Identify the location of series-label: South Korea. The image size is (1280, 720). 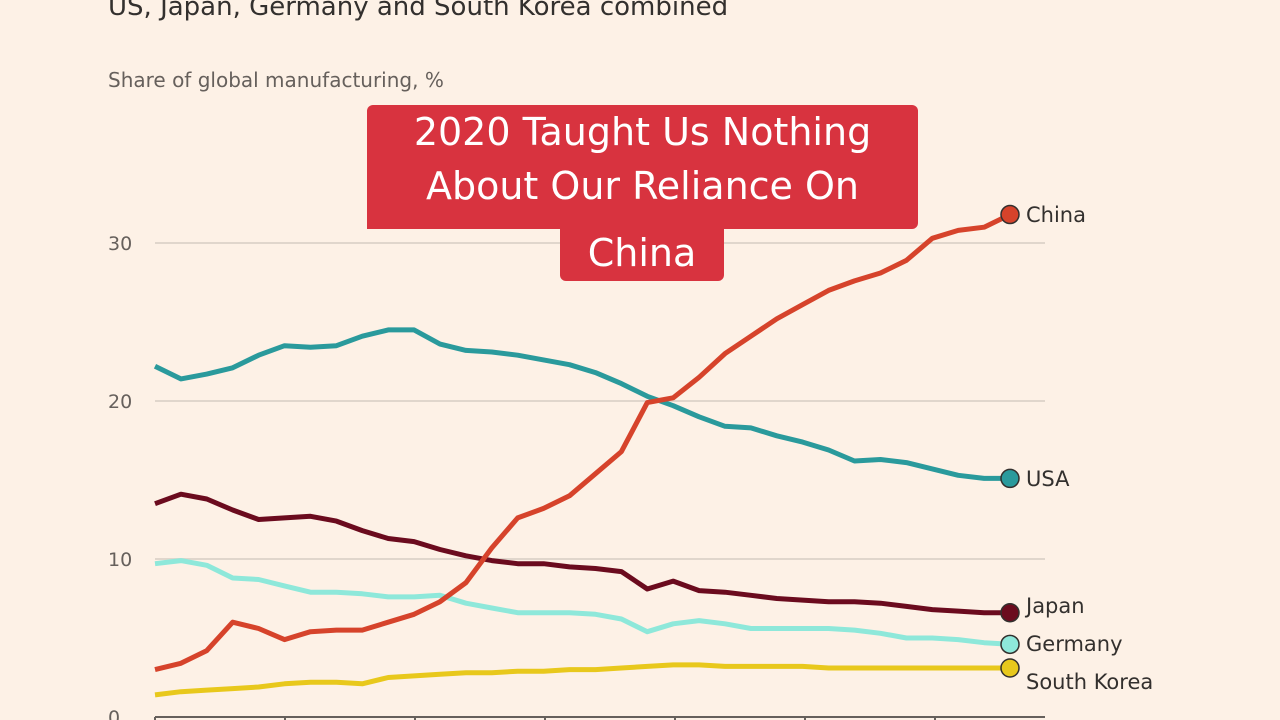
(1089, 682).